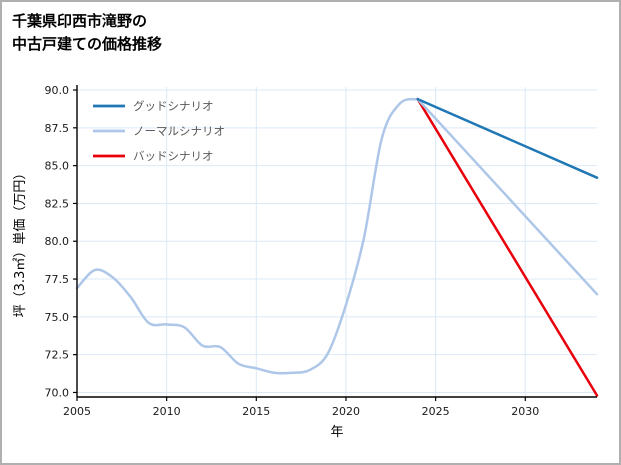 The width and height of the screenshot is (621, 465). Describe the element at coordinates (507, 196) in the screenshot. I see `series-line-normal-scenario` at that location.